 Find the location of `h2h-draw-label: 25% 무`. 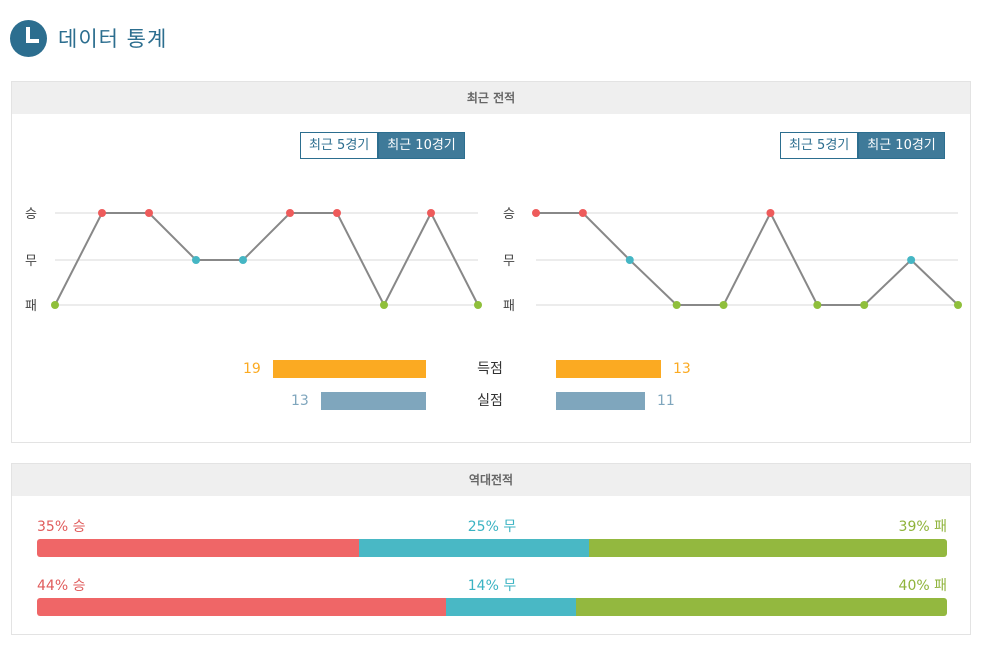

h2h-draw-label: 25% 무 is located at coordinates (492, 527).